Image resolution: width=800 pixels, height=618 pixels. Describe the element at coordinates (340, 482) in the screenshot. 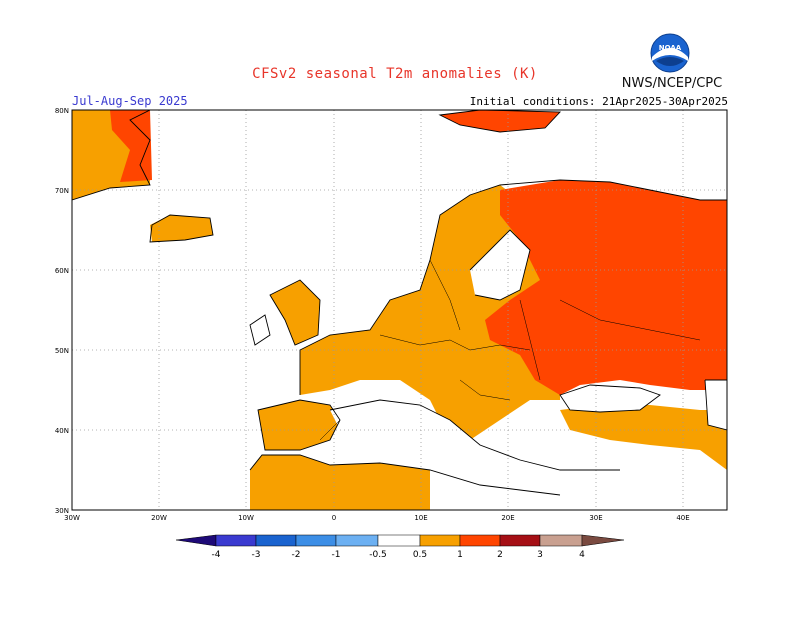

I see `europe-anomaly` at that location.